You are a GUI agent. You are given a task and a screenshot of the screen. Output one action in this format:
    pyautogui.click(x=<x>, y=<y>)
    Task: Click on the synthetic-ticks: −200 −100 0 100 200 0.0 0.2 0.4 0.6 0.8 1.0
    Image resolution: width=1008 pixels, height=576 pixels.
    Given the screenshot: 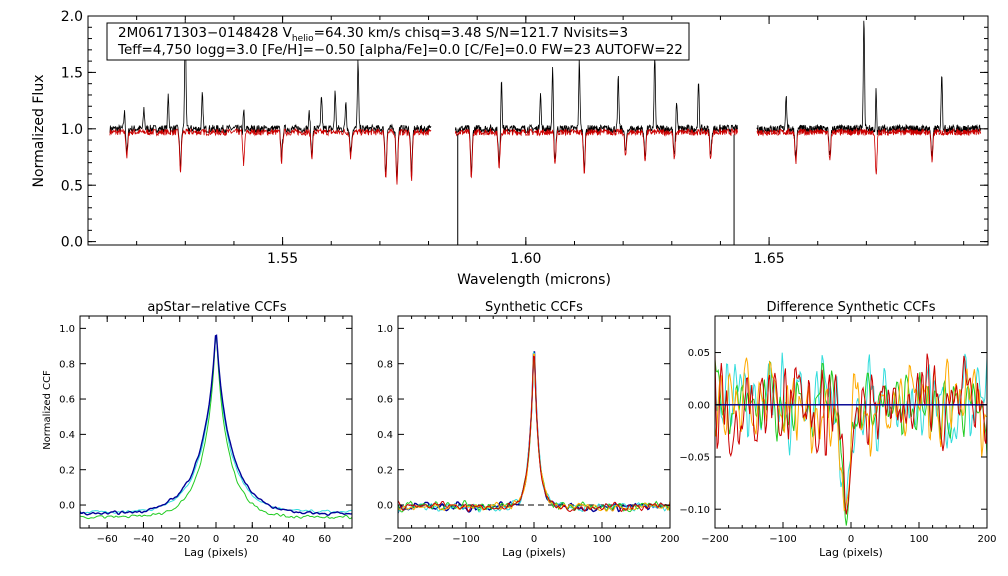 What is the action you would take?
    pyautogui.click(x=528, y=430)
    